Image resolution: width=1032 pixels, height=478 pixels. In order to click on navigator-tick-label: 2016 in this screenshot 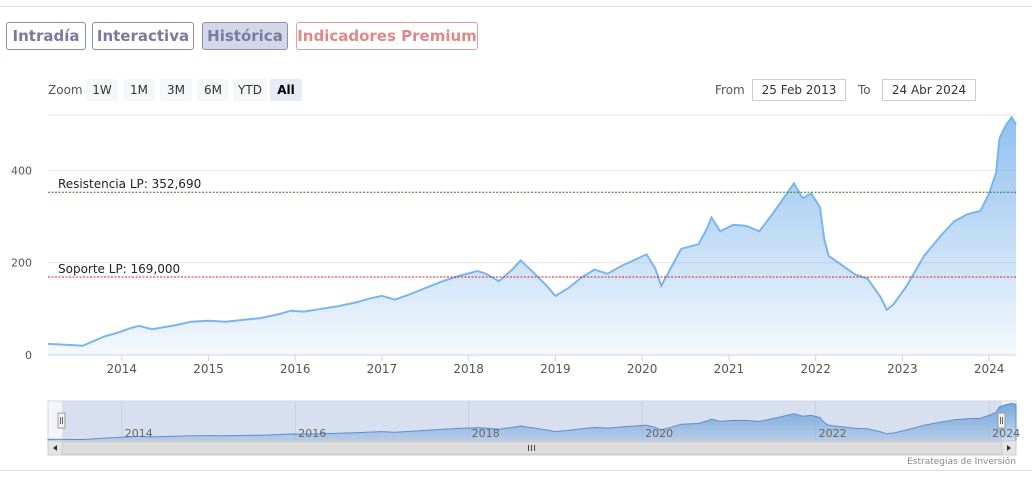, I will do `click(312, 433)`.